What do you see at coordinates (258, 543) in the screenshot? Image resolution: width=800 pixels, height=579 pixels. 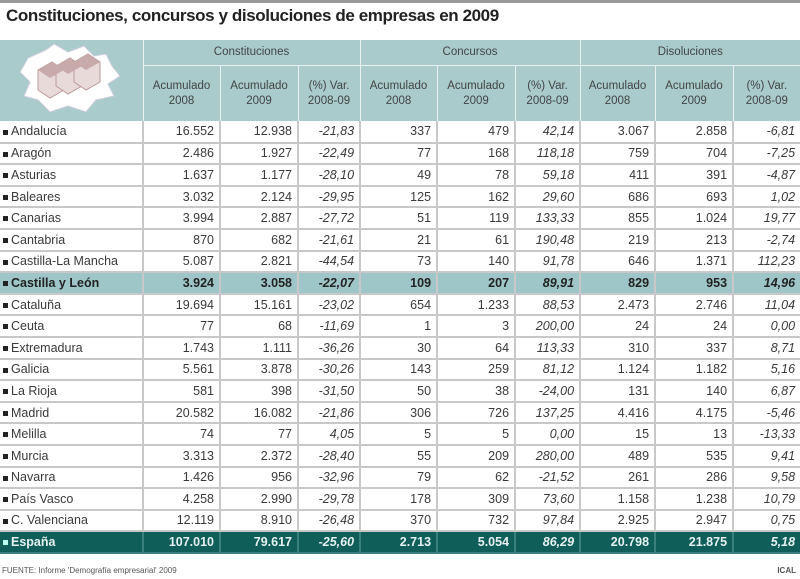 I see `cell-value: 79.617` at bounding box center [258, 543].